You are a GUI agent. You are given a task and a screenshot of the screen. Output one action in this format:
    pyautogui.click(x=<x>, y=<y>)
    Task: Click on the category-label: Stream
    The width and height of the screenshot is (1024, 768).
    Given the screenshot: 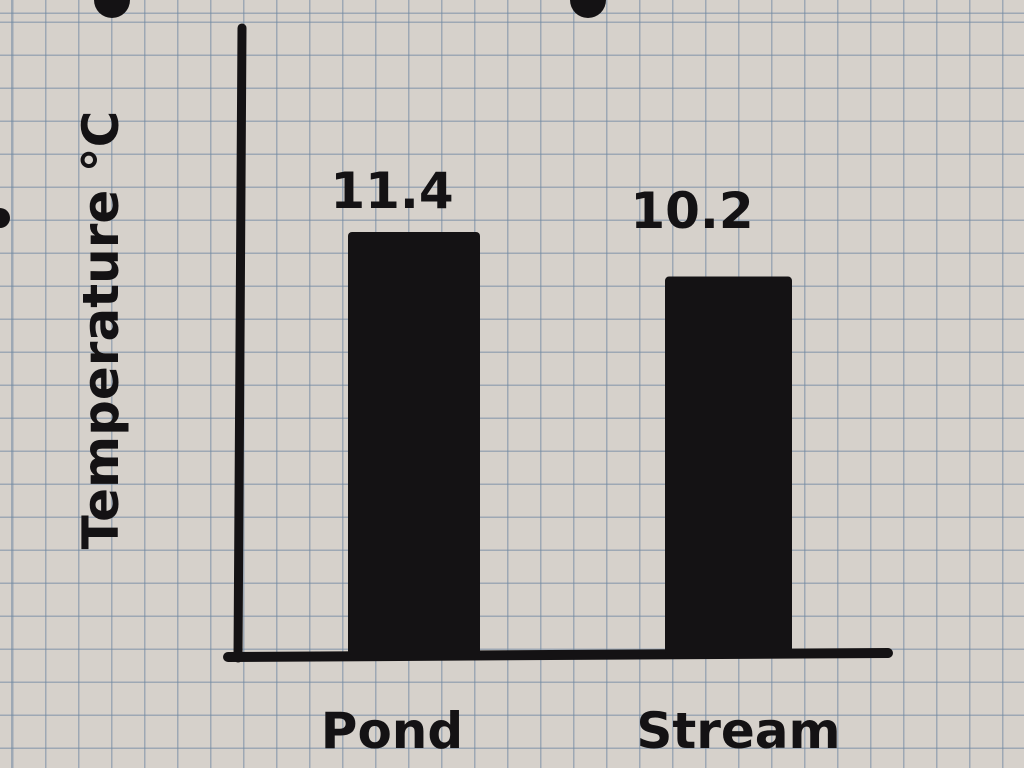 What is the action you would take?
    pyautogui.click(x=738, y=731)
    